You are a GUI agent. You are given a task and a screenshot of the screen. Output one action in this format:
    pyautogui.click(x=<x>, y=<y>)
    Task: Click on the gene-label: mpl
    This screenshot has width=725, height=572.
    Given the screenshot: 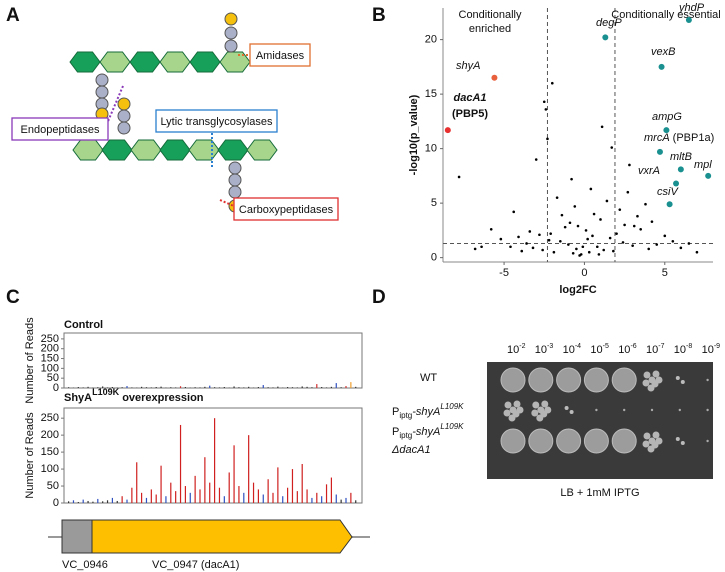 What is the action you would take?
    pyautogui.click(x=703, y=165)
    